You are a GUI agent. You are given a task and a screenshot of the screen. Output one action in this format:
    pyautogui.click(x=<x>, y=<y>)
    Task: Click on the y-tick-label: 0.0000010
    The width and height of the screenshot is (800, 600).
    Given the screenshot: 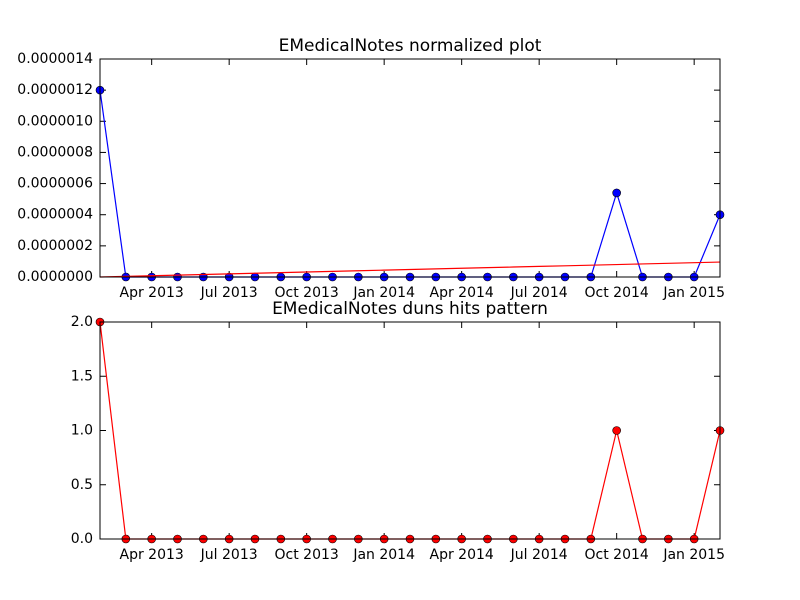 What is the action you would take?
    pyautogui.click(x=55, y=121)
    